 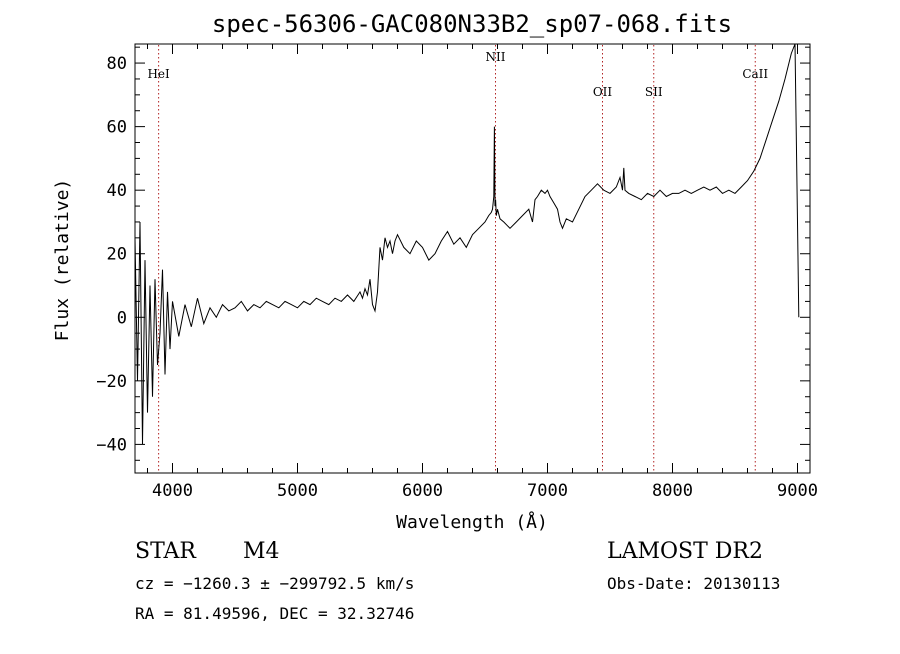 I want to click on x-tick-label: 5000, so click(x=297, y=491).